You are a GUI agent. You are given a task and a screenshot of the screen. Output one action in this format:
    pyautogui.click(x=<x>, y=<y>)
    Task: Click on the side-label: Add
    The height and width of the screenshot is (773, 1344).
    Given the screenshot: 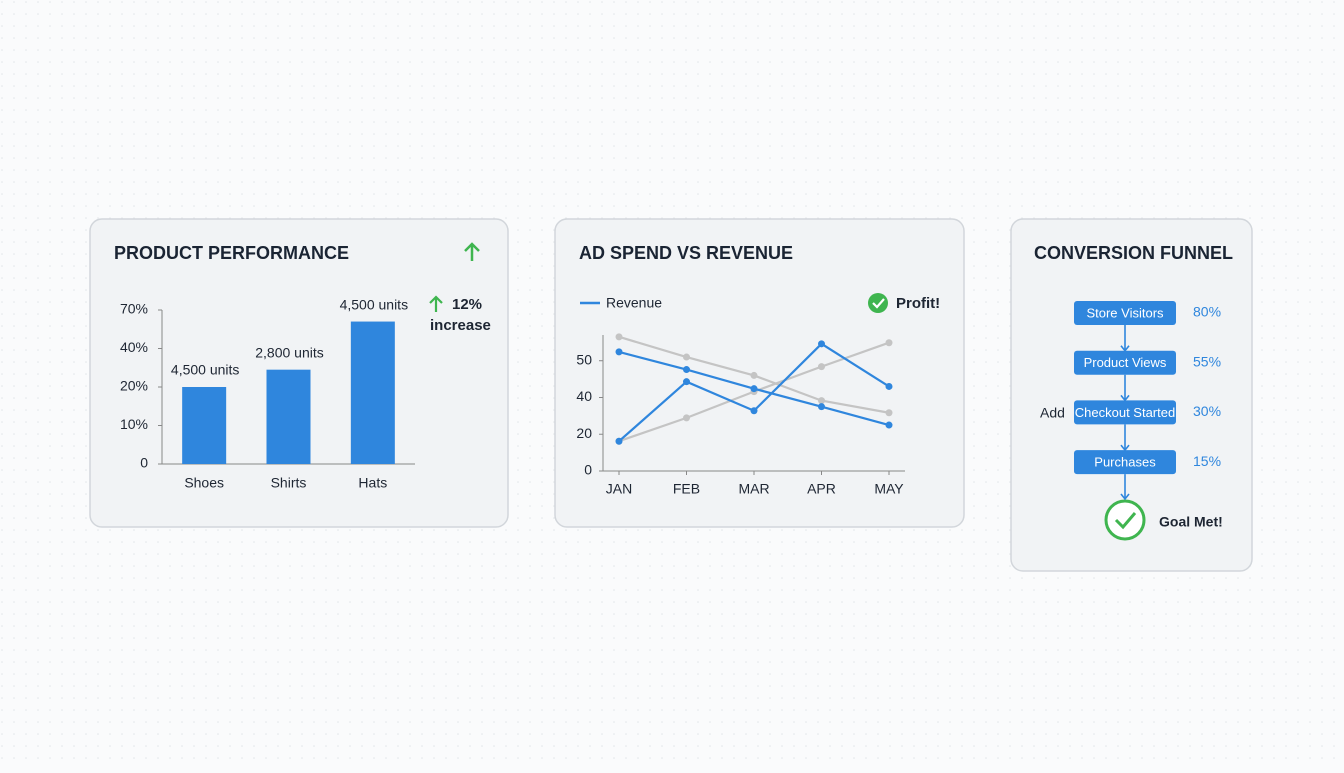 What is the action you would take?
    pyautogui.click(x=1052, y=413)
    